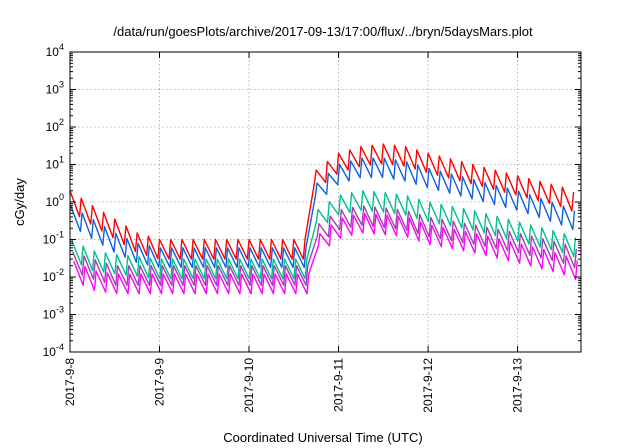 The image size is (640, 448). I want to click on x-tick-label: 2017-9-8, so click(70, 382).